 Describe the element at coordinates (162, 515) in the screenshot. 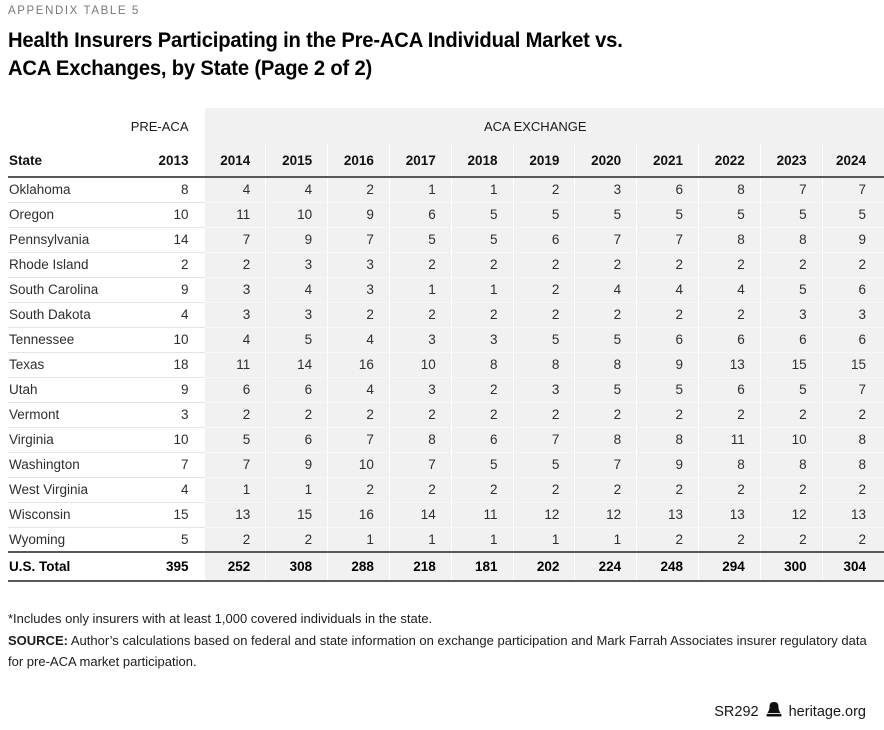

I see `pre-aca-value-cell: 15` at that location.